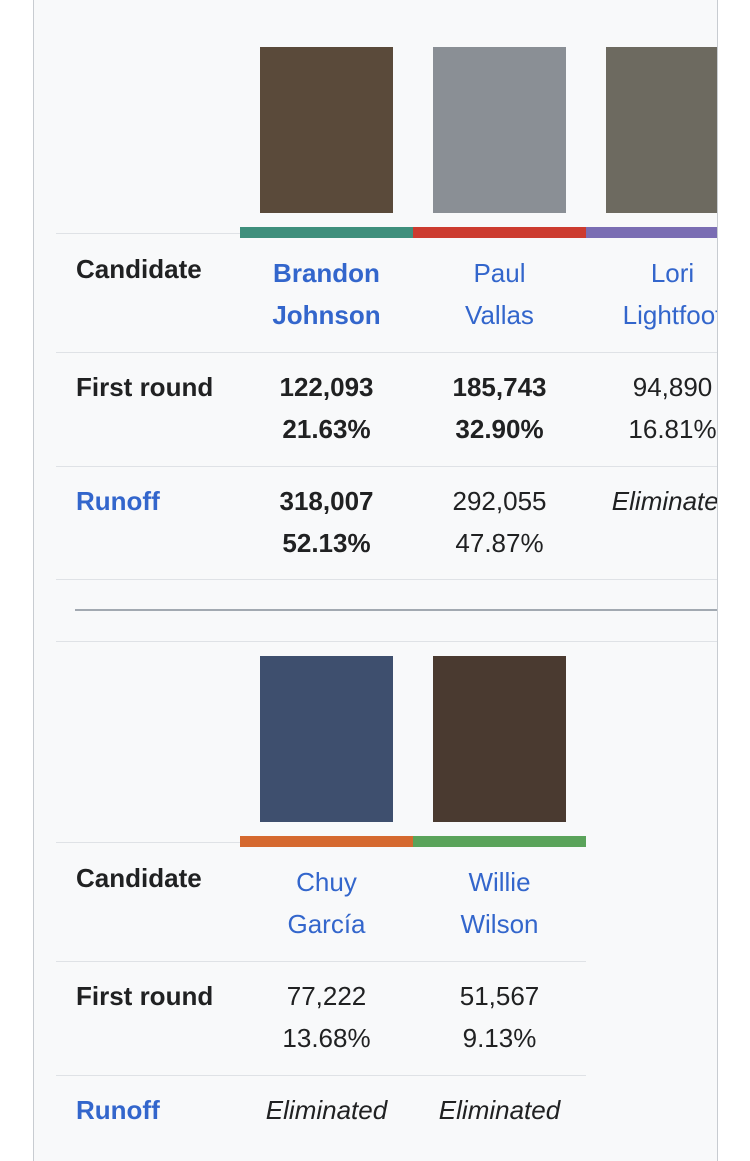 This screenshot has height=1161, width=750. I want to click on separator, so click(396, 610).